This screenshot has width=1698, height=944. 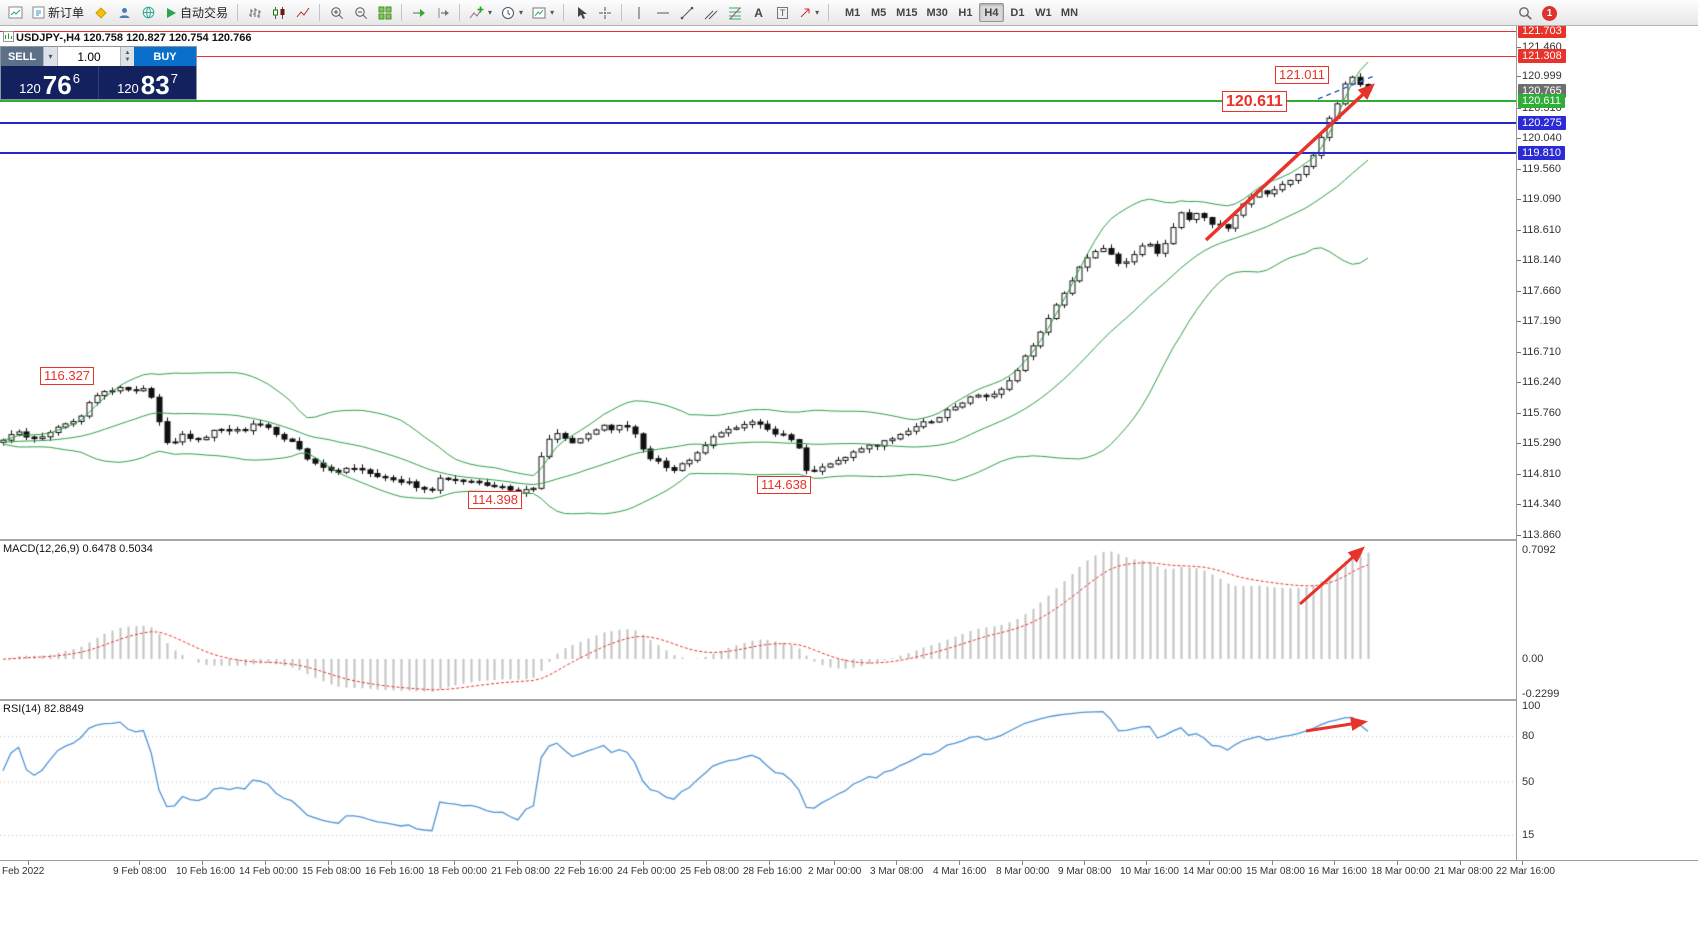 I want to click on time-label: 3 Mar 08:00, so click(x=897, y=871).